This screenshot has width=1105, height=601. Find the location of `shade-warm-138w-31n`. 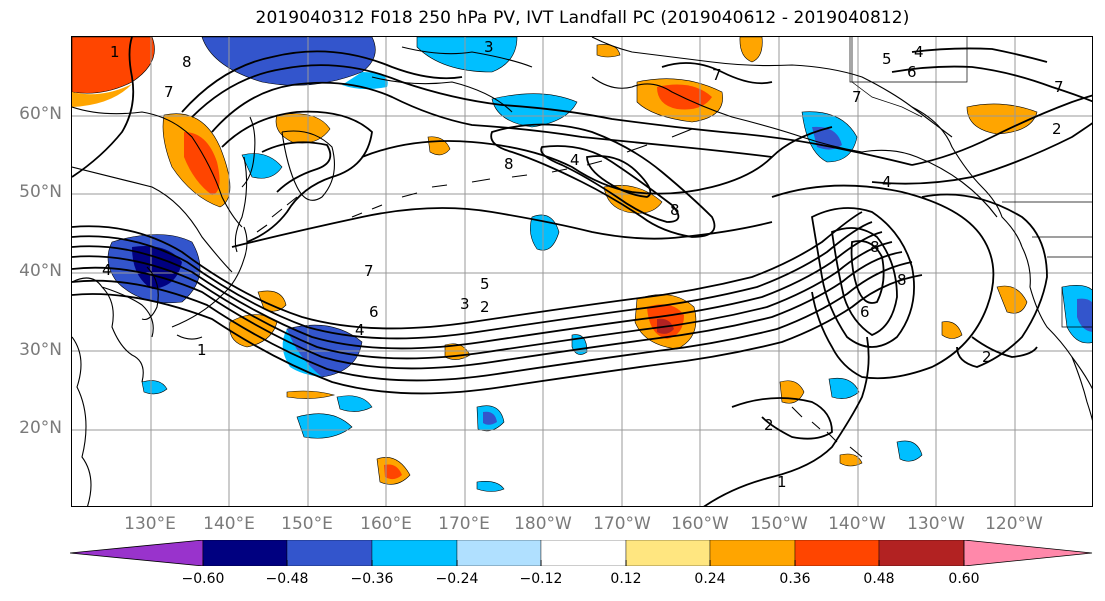

shade-warm-138w-31n is located at coordinates (952, 330).